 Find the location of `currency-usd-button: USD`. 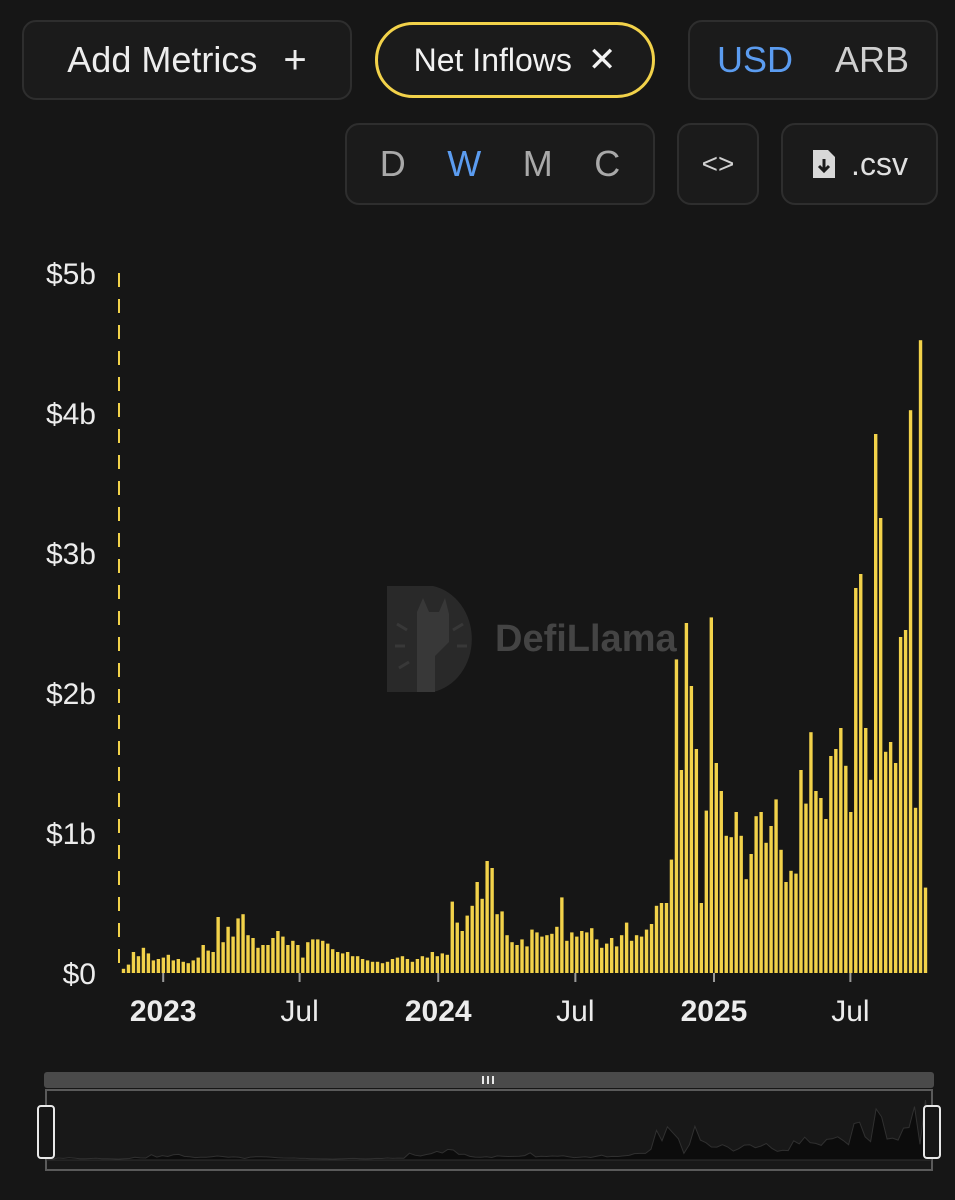

currency-usd-button: USD is located at coordinates (754, 59).